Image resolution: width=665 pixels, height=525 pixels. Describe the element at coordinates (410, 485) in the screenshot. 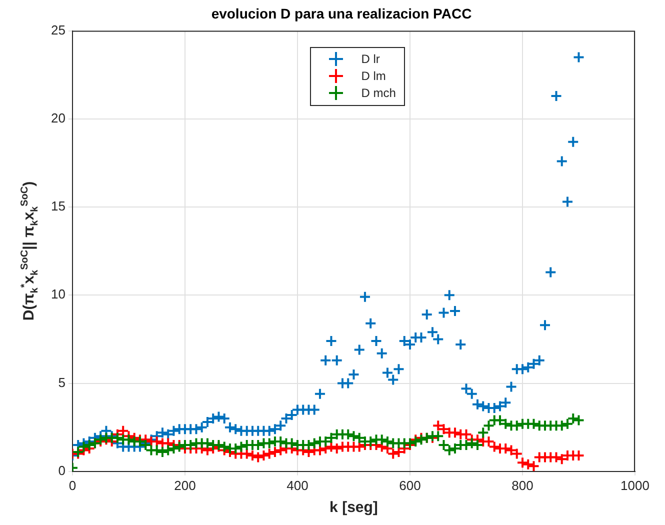

I see `x-tick-label: 600` at that location.